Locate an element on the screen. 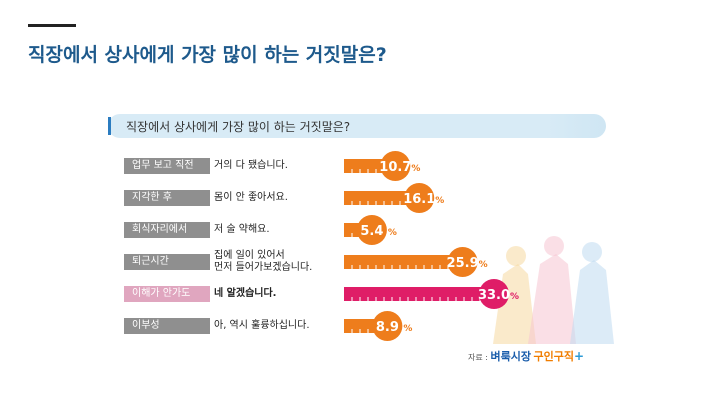  data-label: 5.4 is located at coordinates (371, 231).